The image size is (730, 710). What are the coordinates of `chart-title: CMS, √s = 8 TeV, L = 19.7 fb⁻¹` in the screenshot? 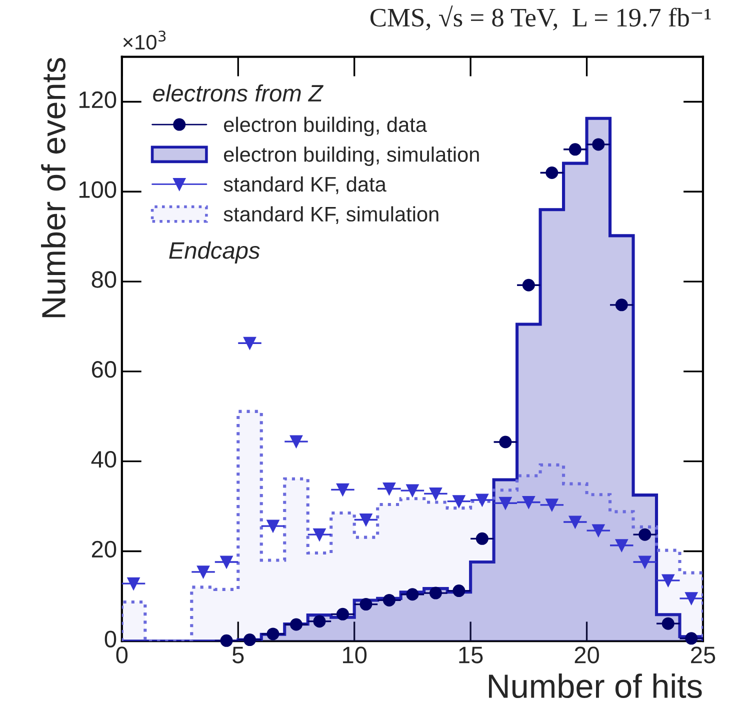 It's located at (540, 17).